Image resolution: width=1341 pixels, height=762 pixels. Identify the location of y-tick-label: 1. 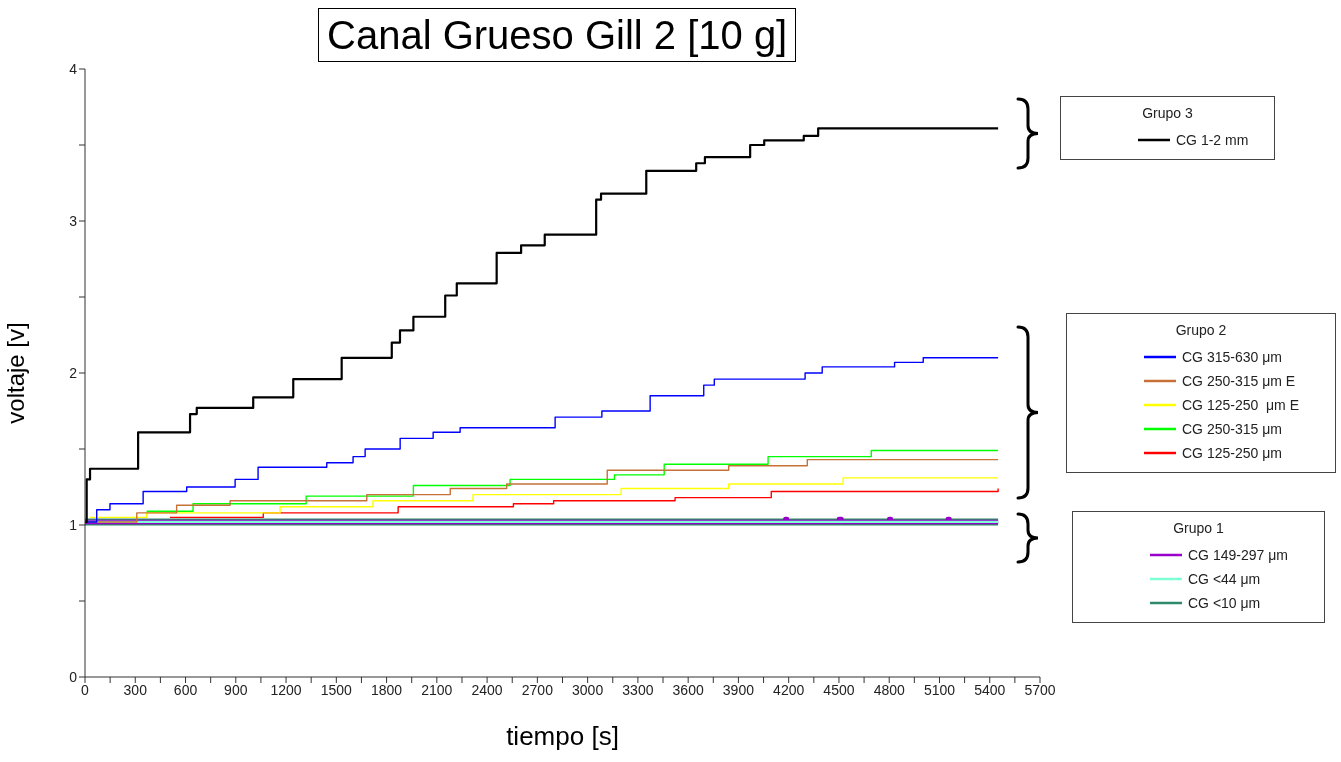
(73, 524).